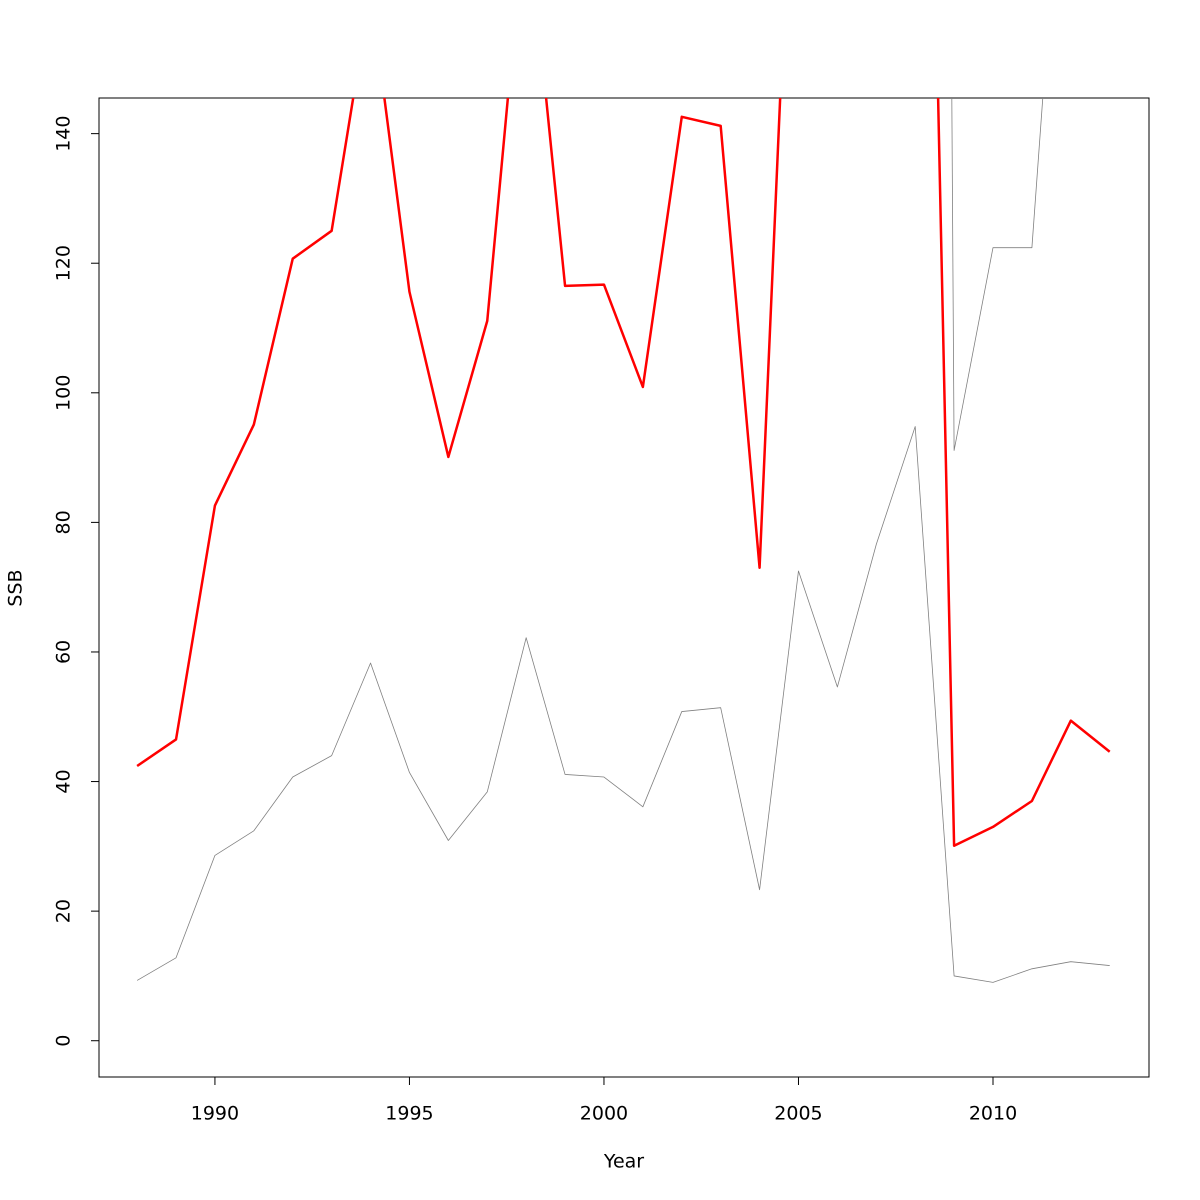 This screenshot has height=1200, width=1200. What do you see at coordinates (64, 911) in the screenshot?
I see `y-tick-label: 20` at bounding box center [64, 911].